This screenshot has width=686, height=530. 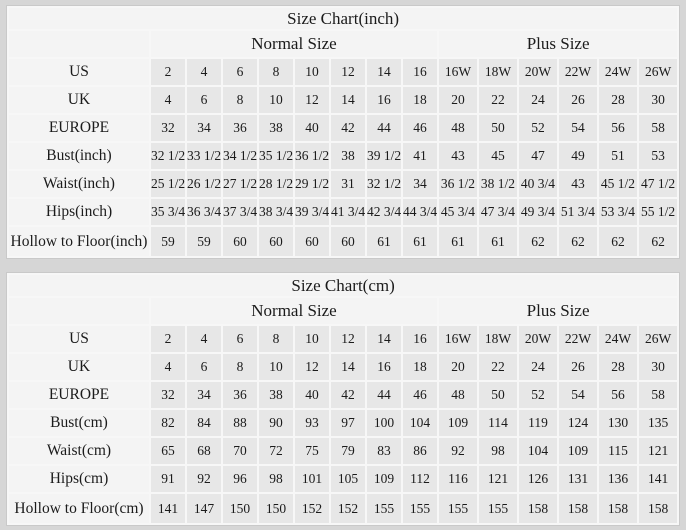 What do you see at coordinates (204, 508) in the screenshot?
I see `size-cell: 147` at bounding box center [204, 508].